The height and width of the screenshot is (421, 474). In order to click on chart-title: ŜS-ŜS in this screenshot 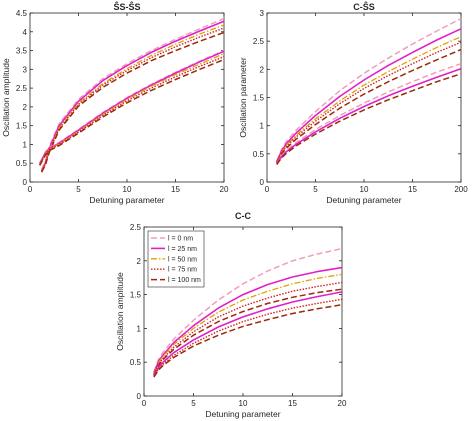, I will do `click(126, 6)`.